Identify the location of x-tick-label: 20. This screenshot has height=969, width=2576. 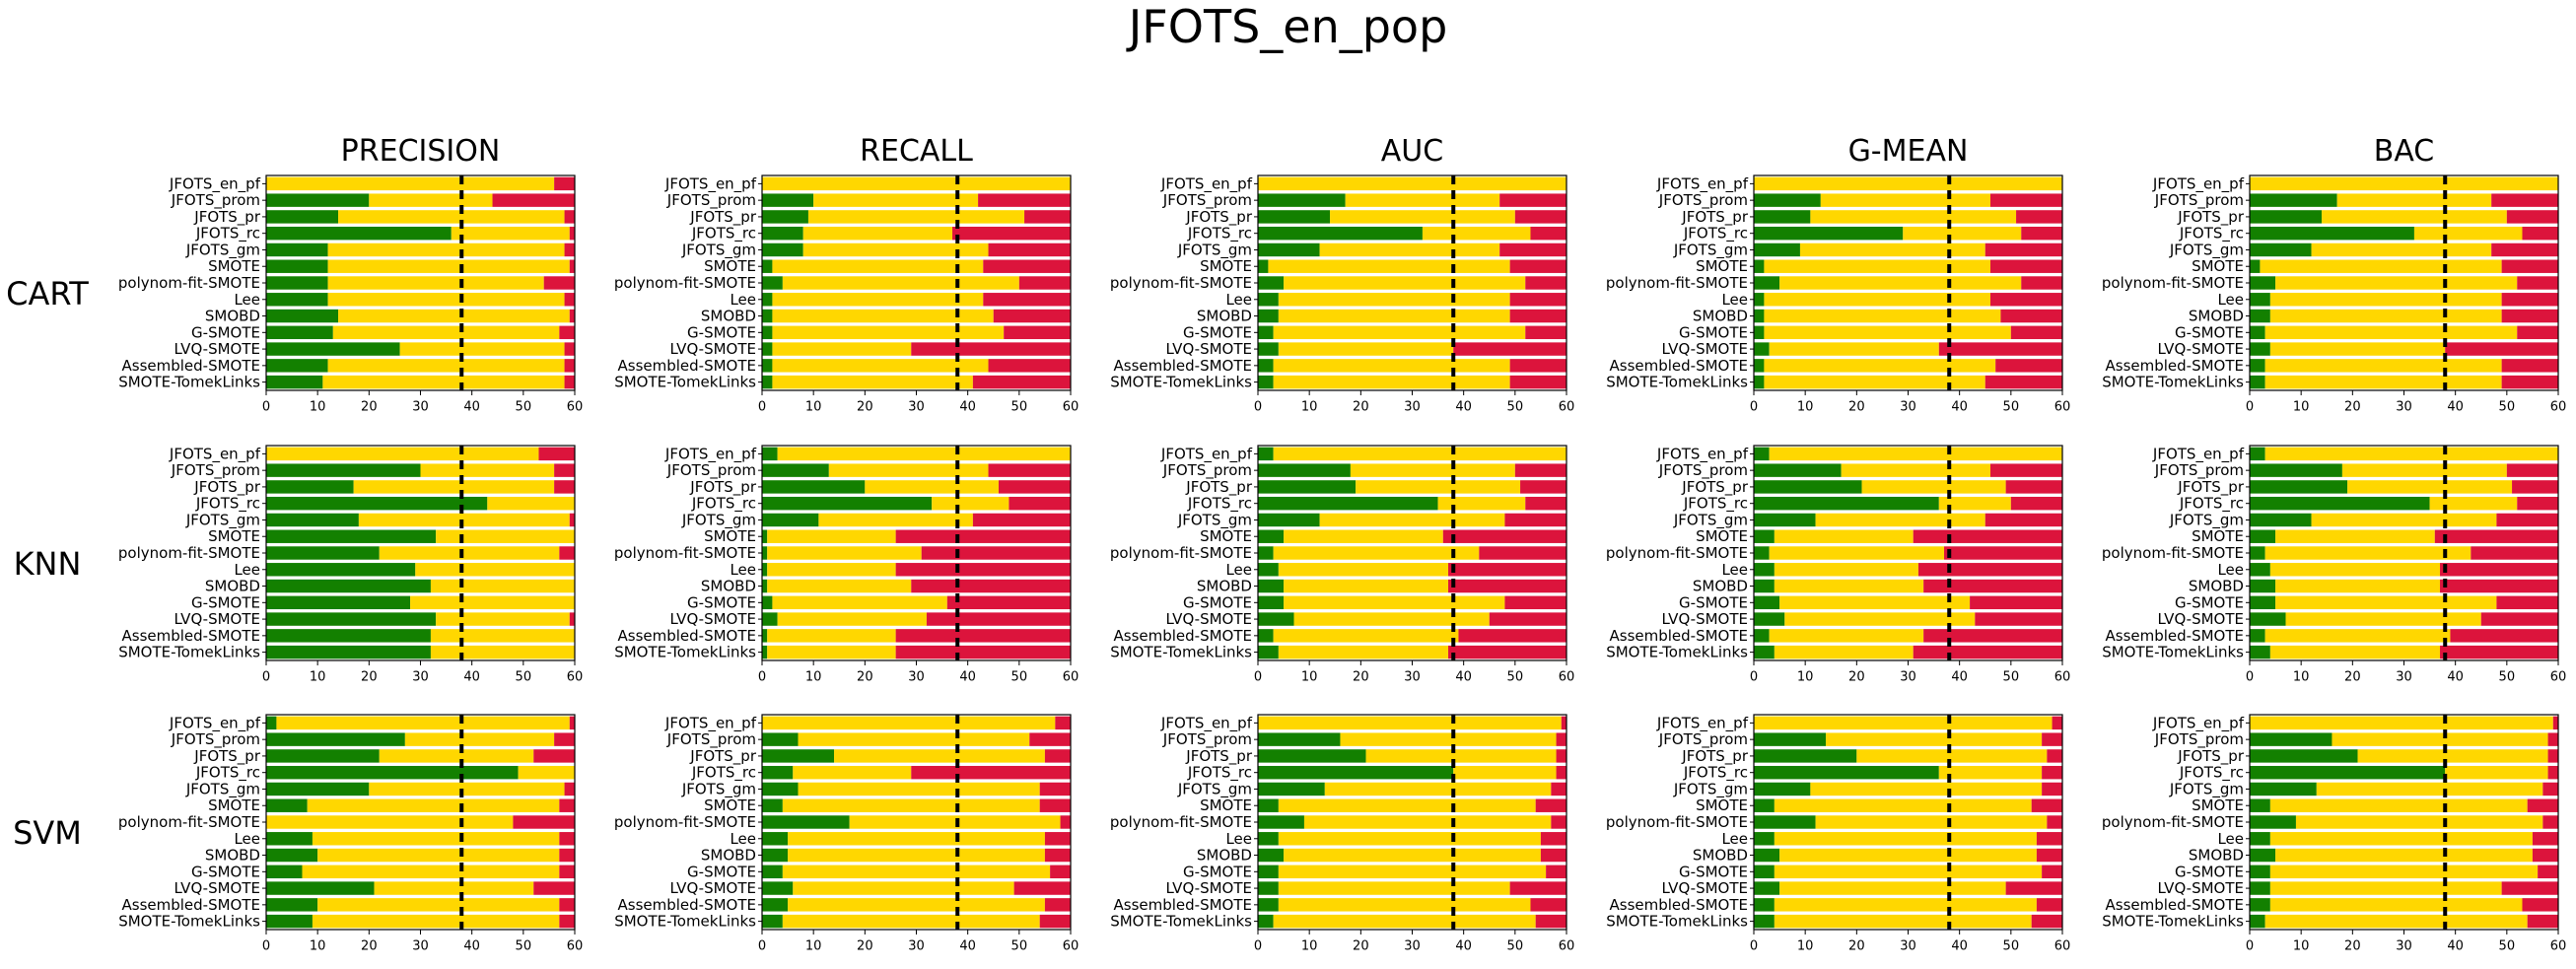
(2353, 677).